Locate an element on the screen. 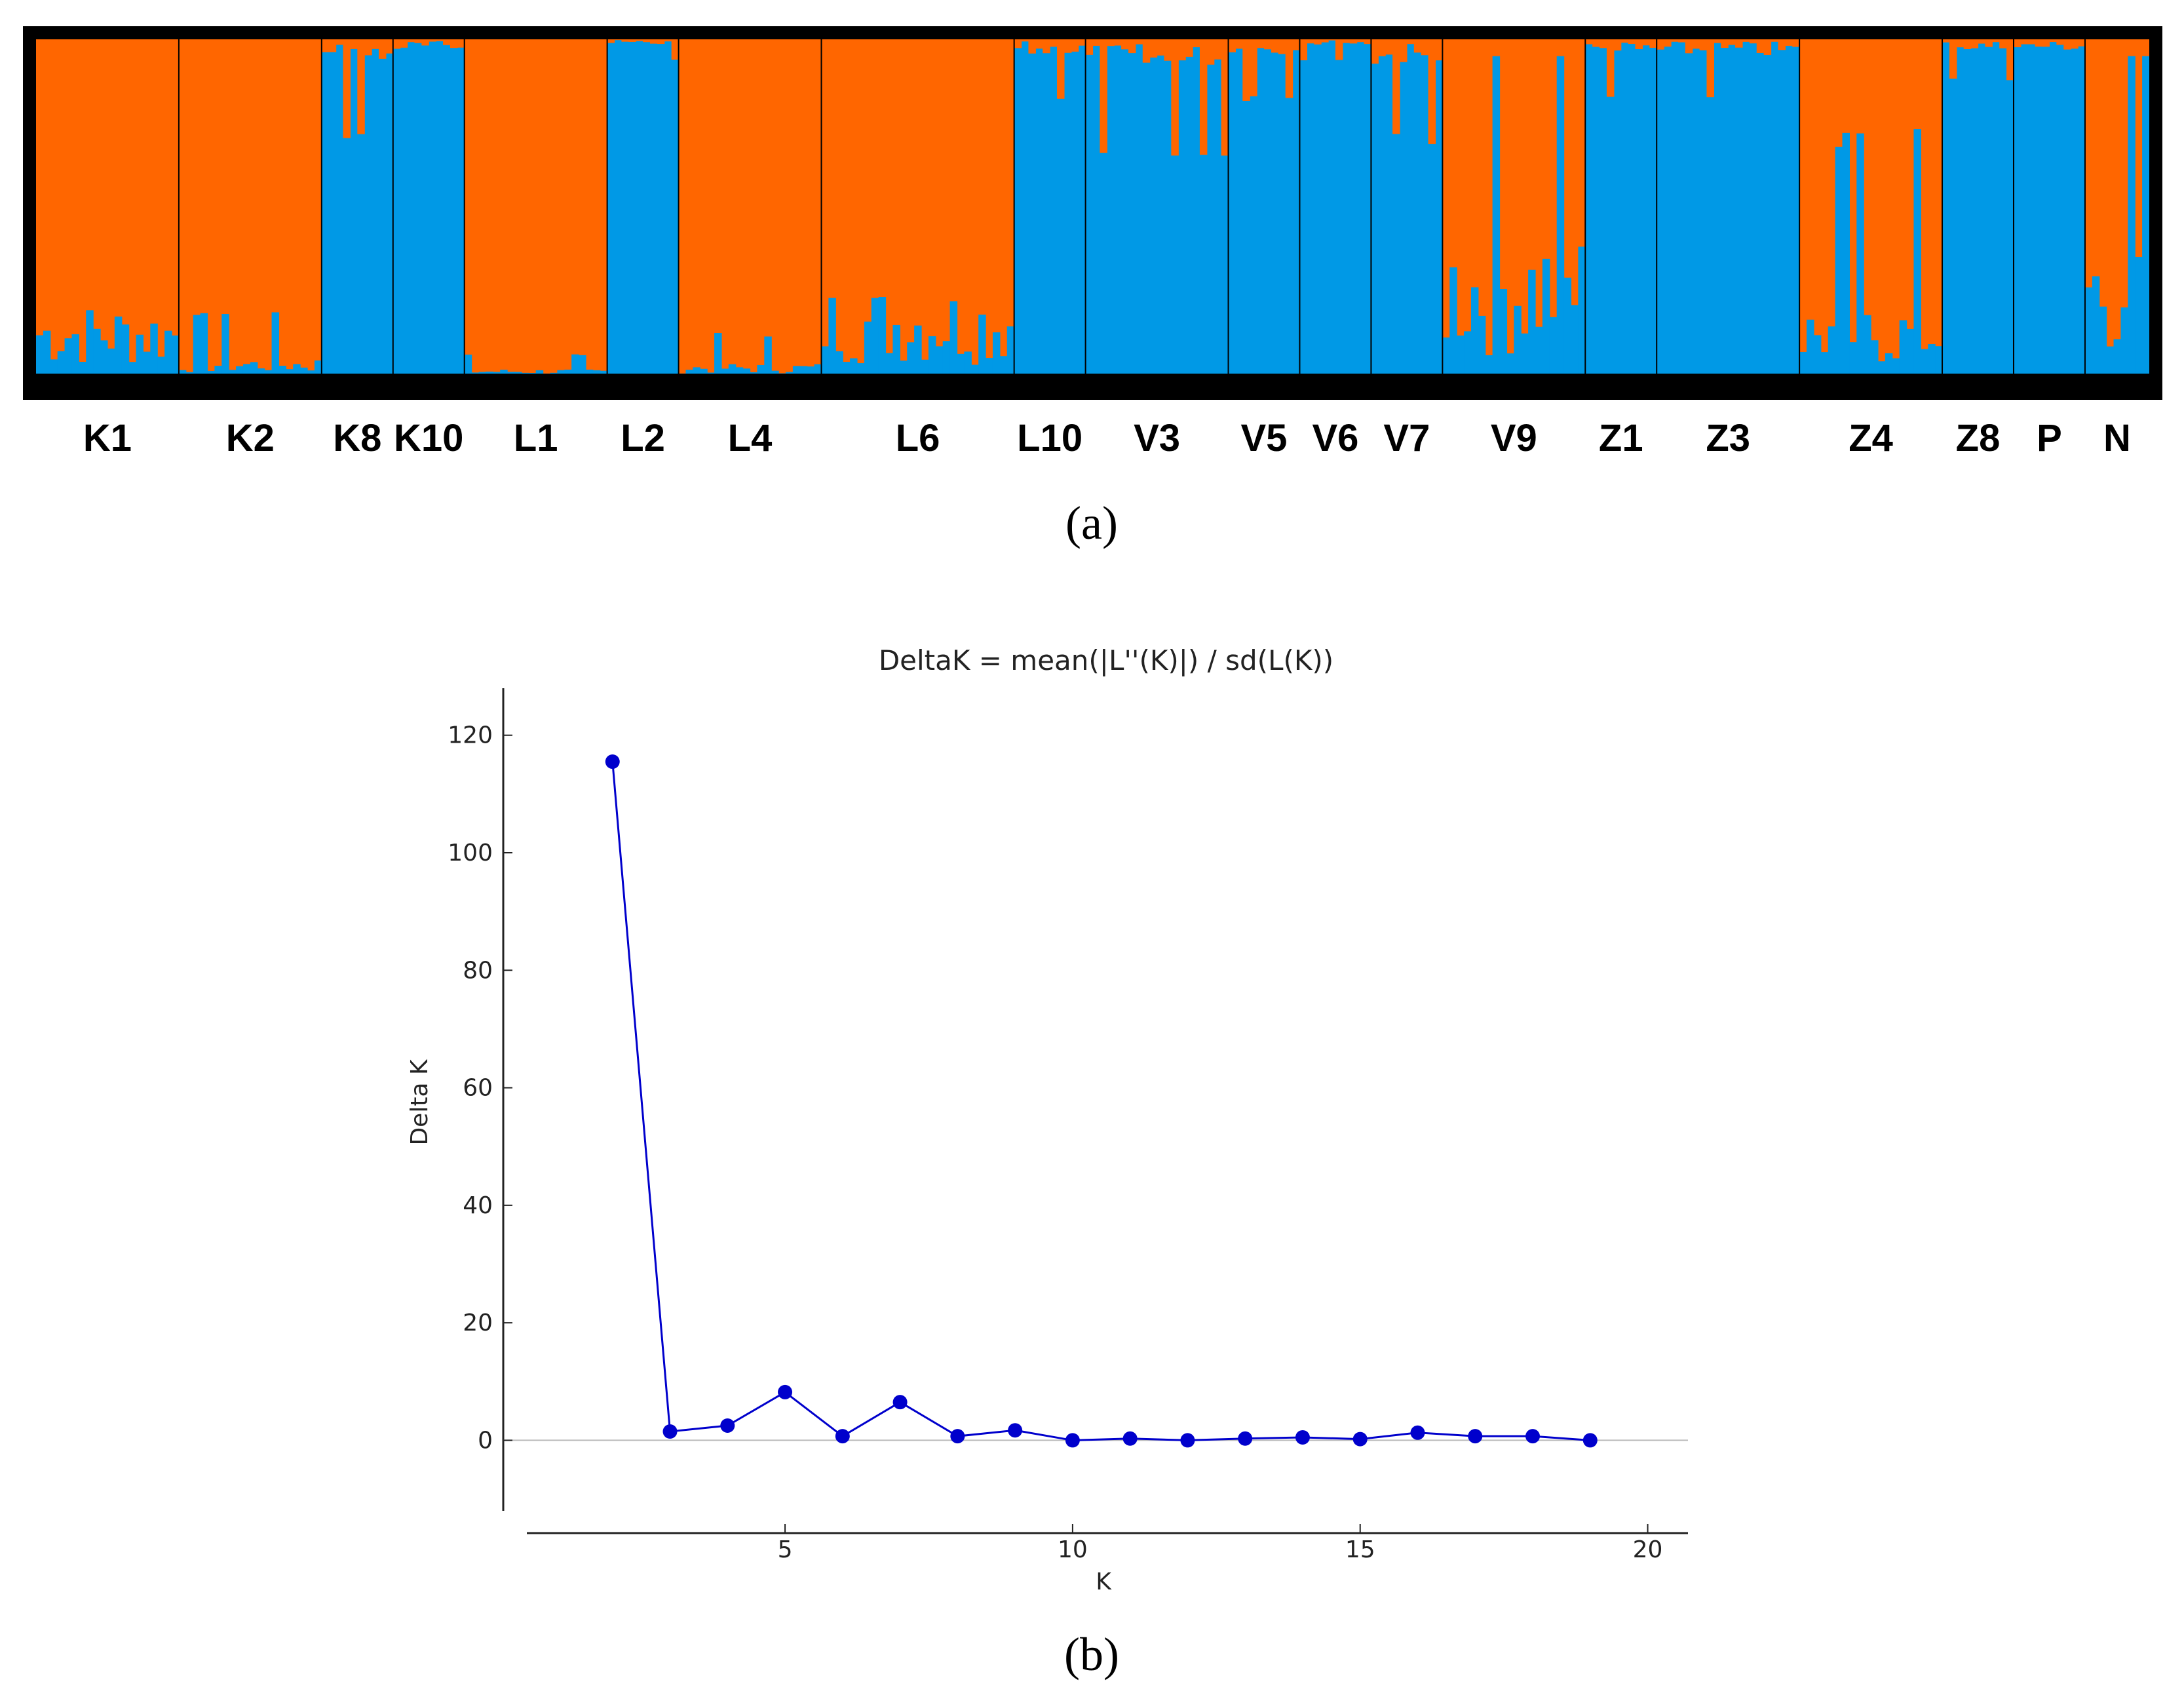 This screenshot has height=1695, width=2184. x-ticks: 5 10 15 20 is located at coordinates (1220, 1543).